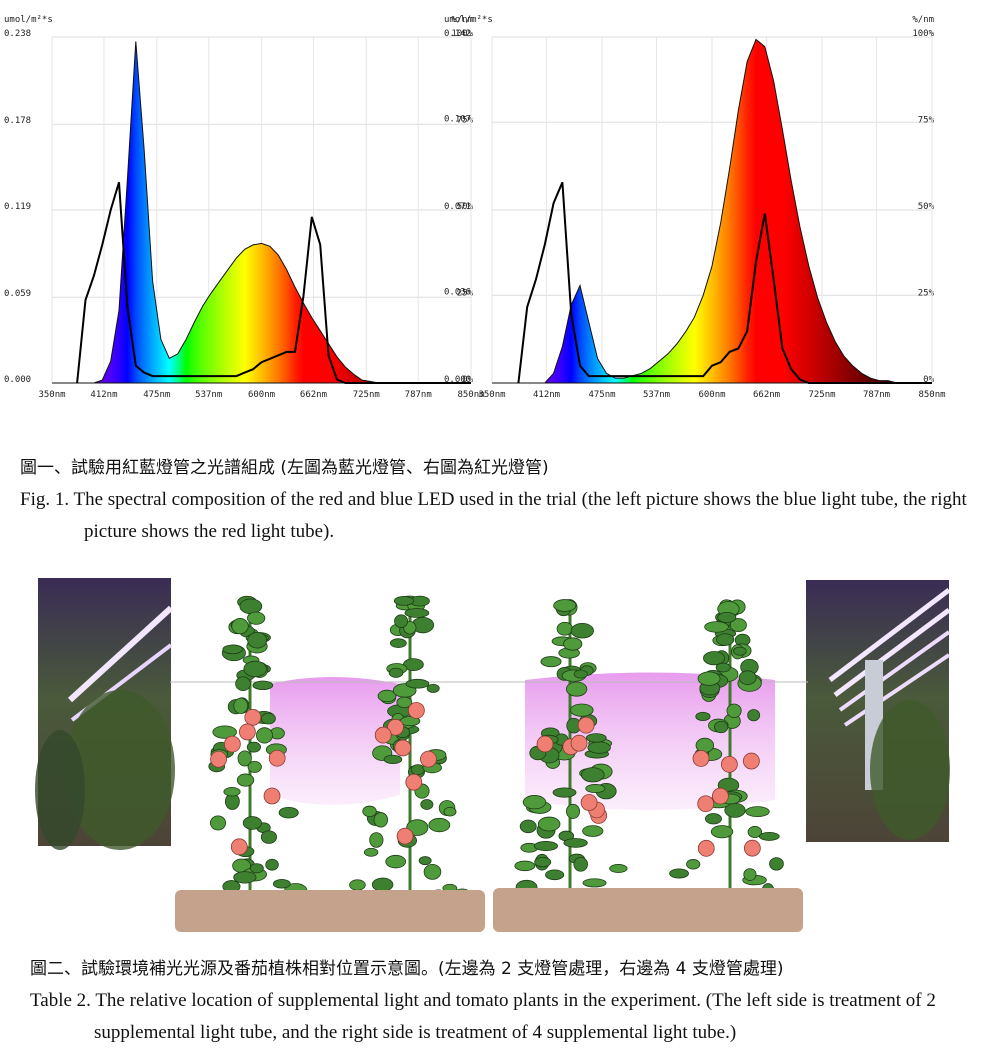 Image resolution: width=982 pixels, height=1049 pixels. I want to click on x-tick-label: 412nm, so click(546, 395).